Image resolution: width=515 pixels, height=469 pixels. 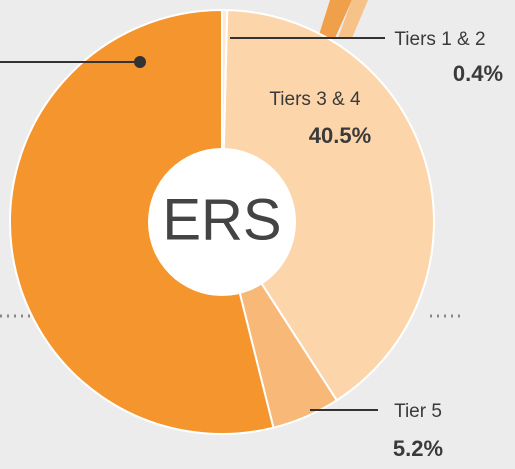 What do you see at coordinates (418, 448) in the screenshot?
I see `value-label: 5.2%` at bounding box center [418, 448].